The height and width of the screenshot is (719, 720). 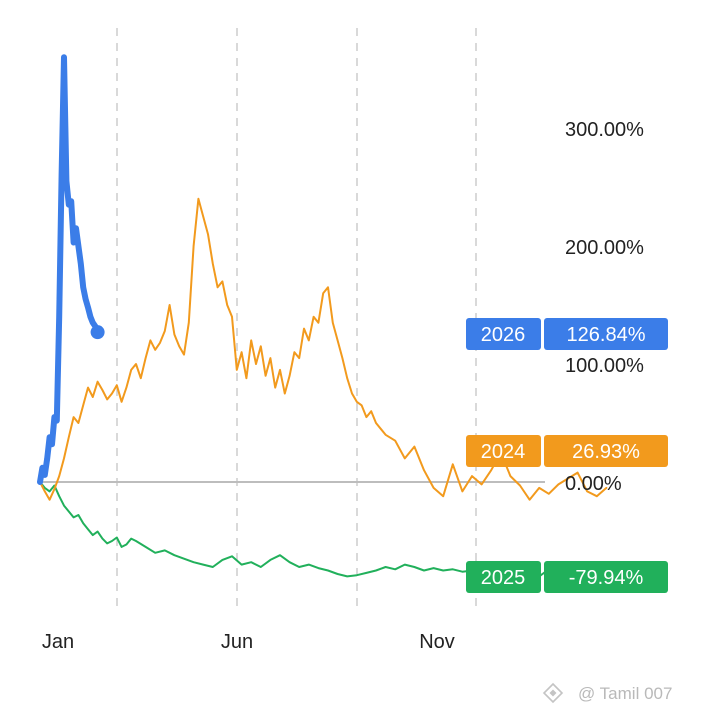 I want to click on y-tick-label: 300.00%, so click(x=604, y=130).